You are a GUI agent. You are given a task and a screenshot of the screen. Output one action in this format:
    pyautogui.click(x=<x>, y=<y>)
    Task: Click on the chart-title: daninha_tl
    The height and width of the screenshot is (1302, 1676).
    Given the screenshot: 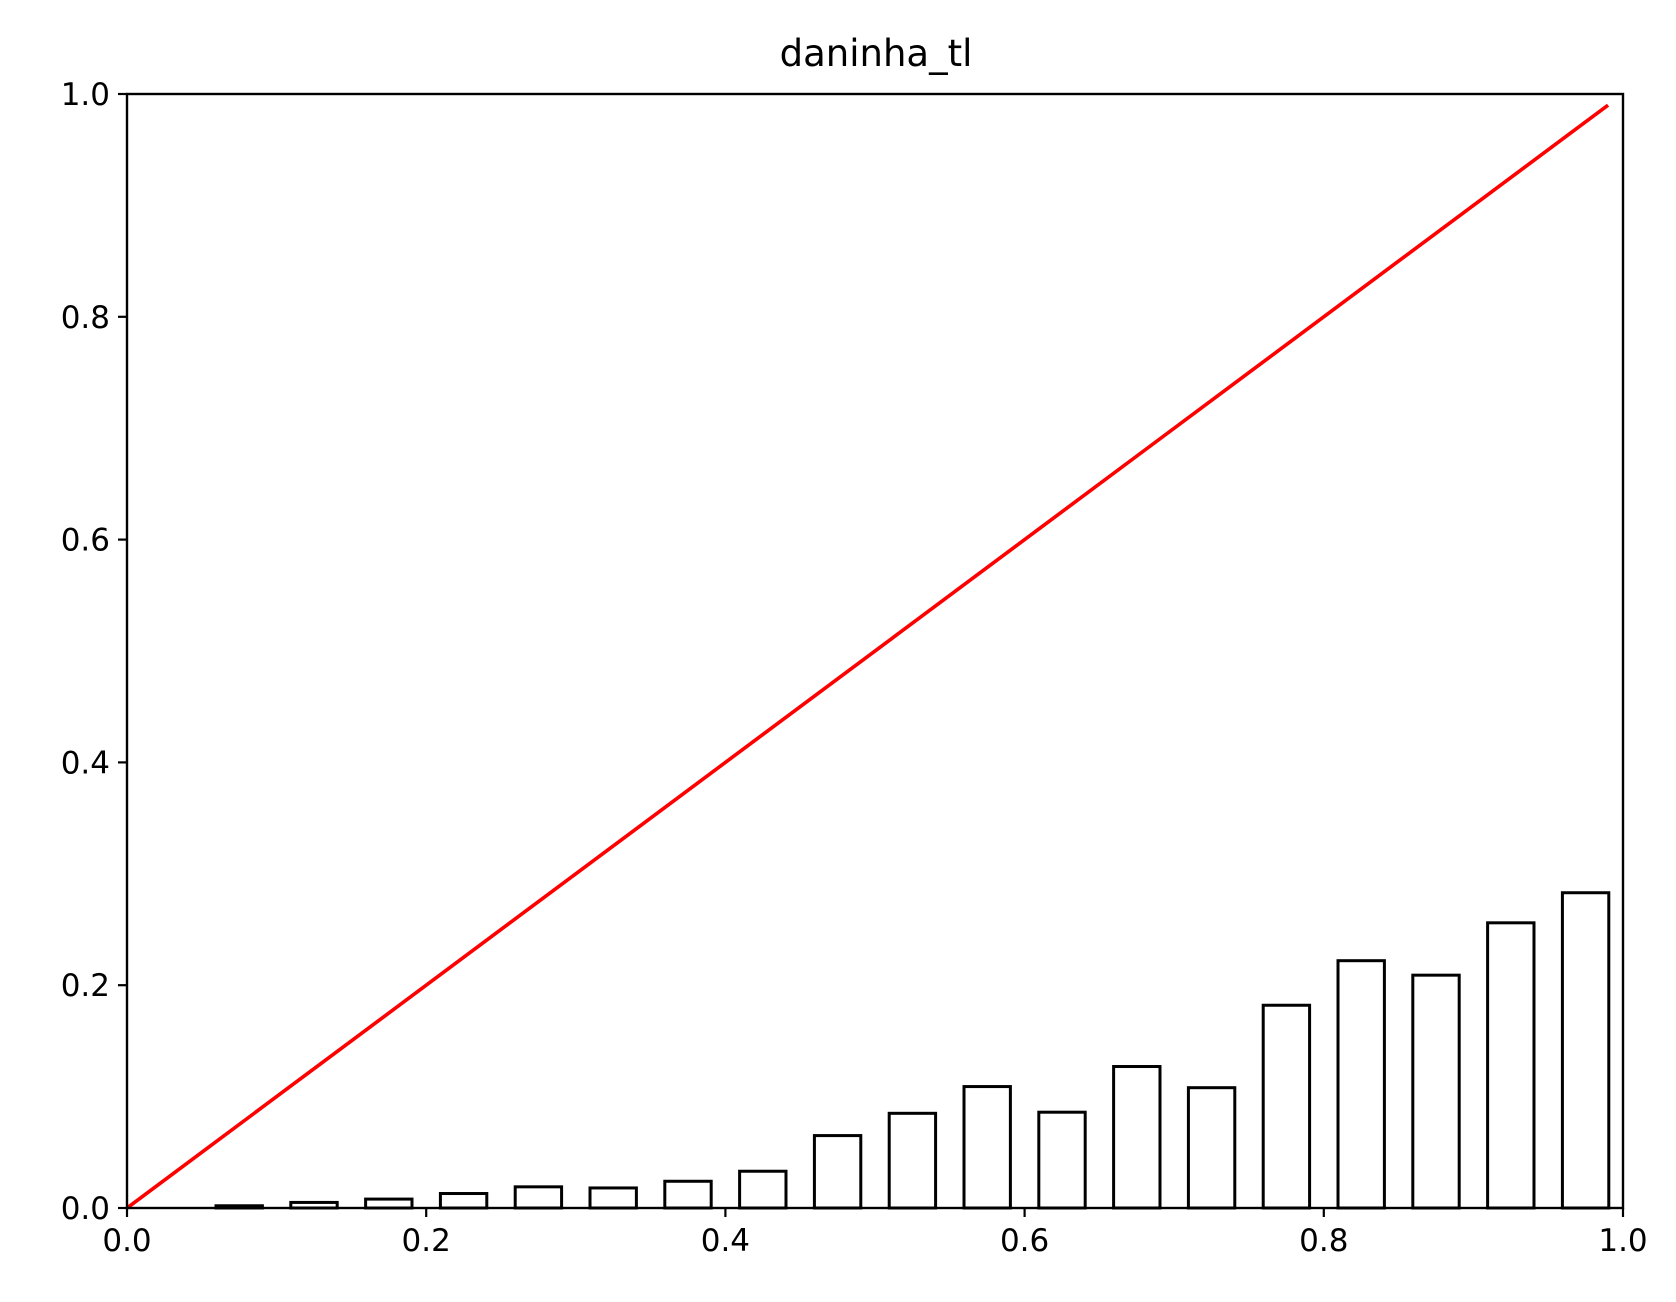 What is the action you would take?
    pyautogui.click(x=876, y=53)
    